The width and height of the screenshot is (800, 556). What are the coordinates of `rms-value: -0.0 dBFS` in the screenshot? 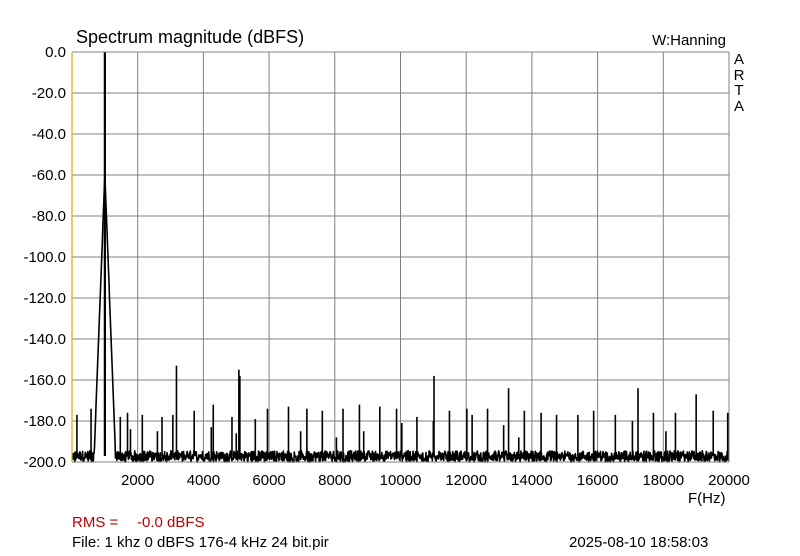 It's located at (171, 522).